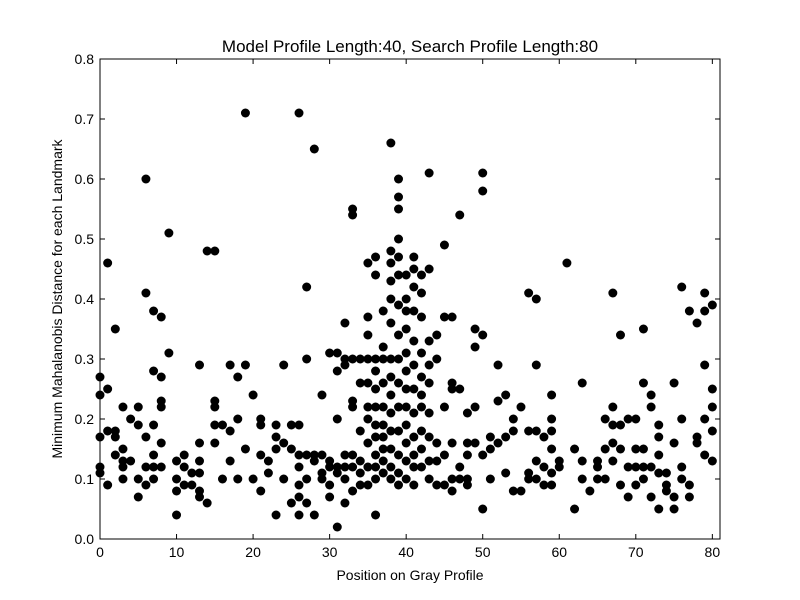  What do you see at coordinates (85, 479) in the screenshot?
I see `y-tick-label: 0.1` at bounding box center [85, 479].